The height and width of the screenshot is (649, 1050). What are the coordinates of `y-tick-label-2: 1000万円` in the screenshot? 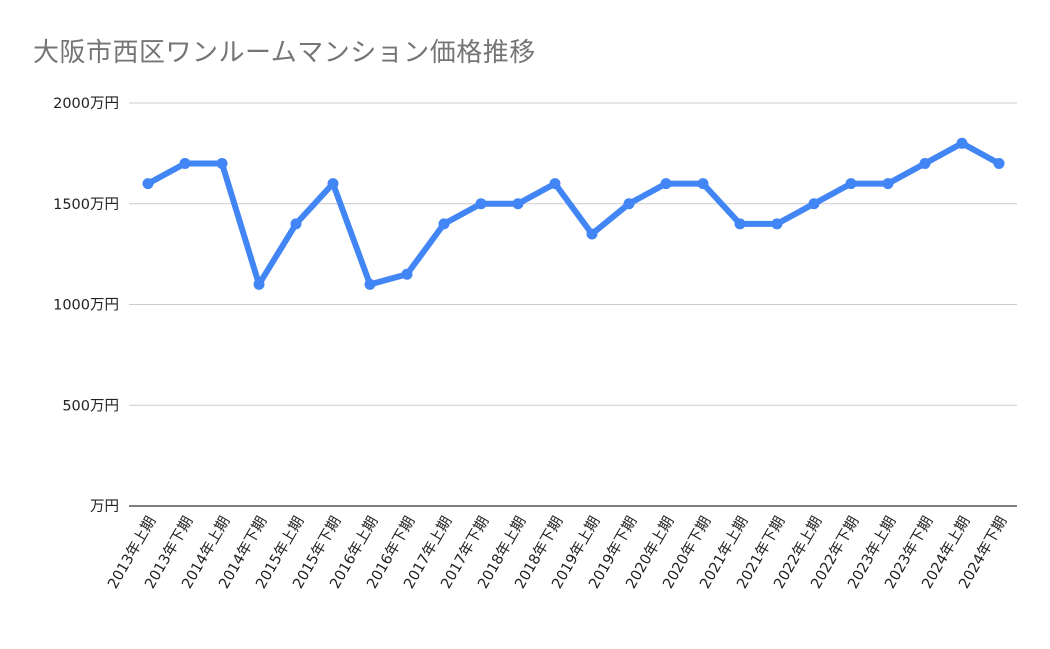 It's located at (86, 306).